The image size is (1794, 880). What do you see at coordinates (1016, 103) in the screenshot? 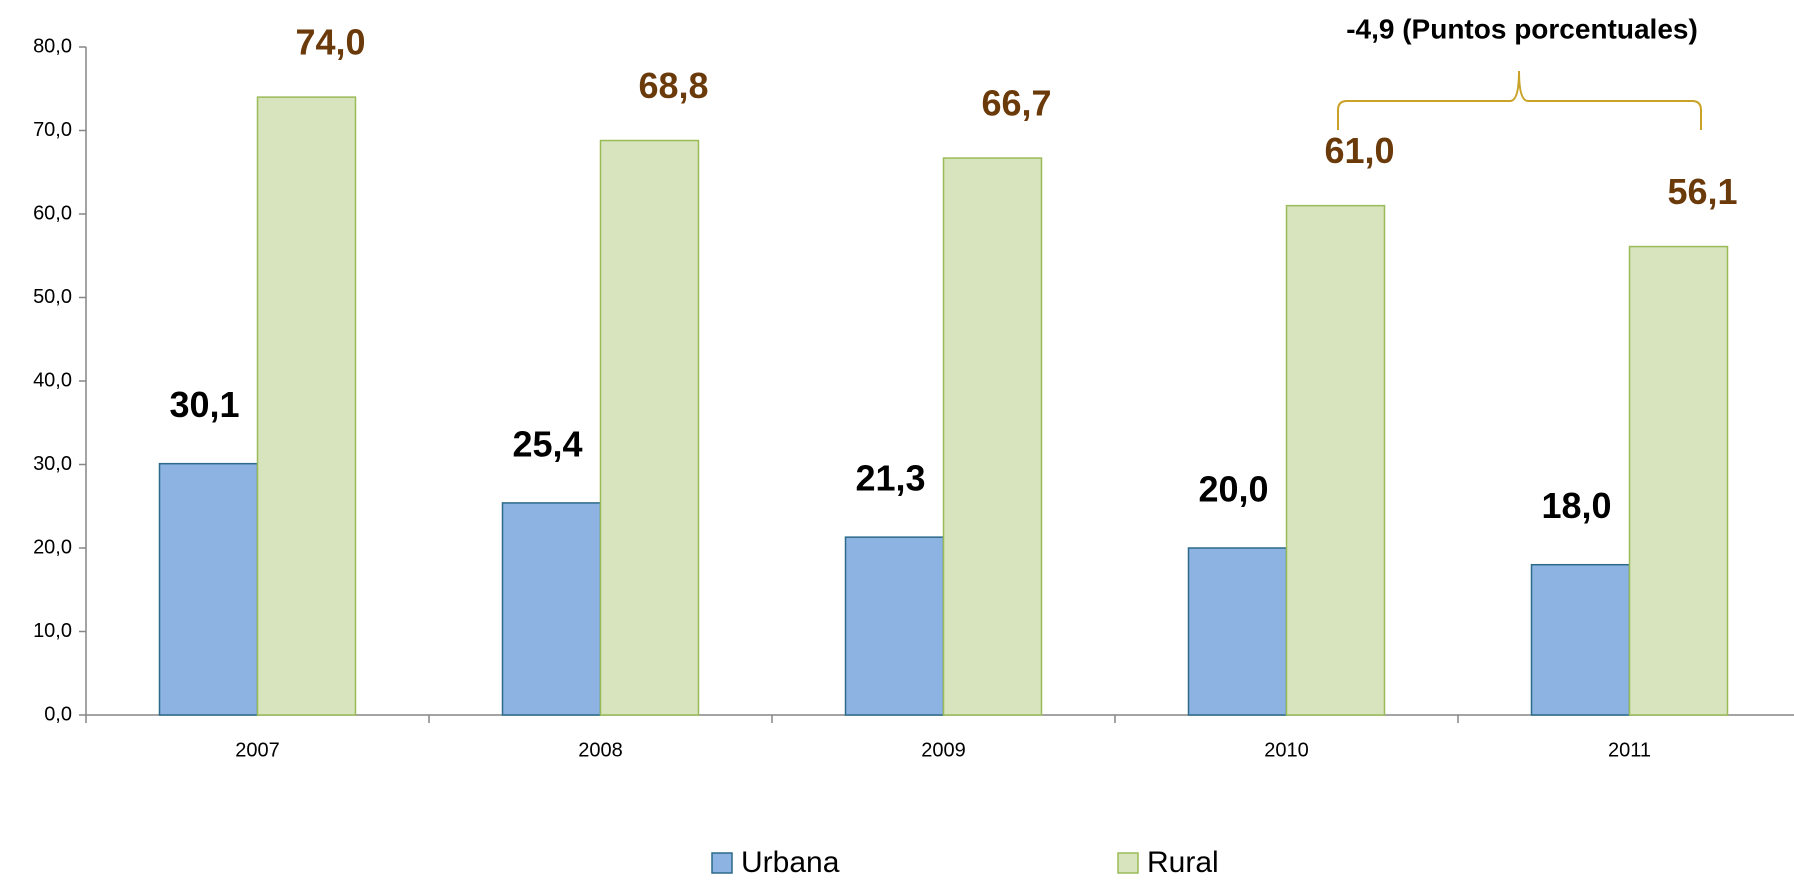
I see `data-label: 66,7` at bounding box center [1016, 103].